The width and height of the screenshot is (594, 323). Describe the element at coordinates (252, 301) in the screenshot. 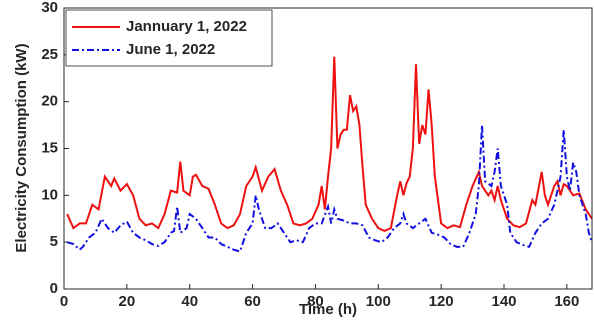

I see `x-tick-label: 60` at that location.